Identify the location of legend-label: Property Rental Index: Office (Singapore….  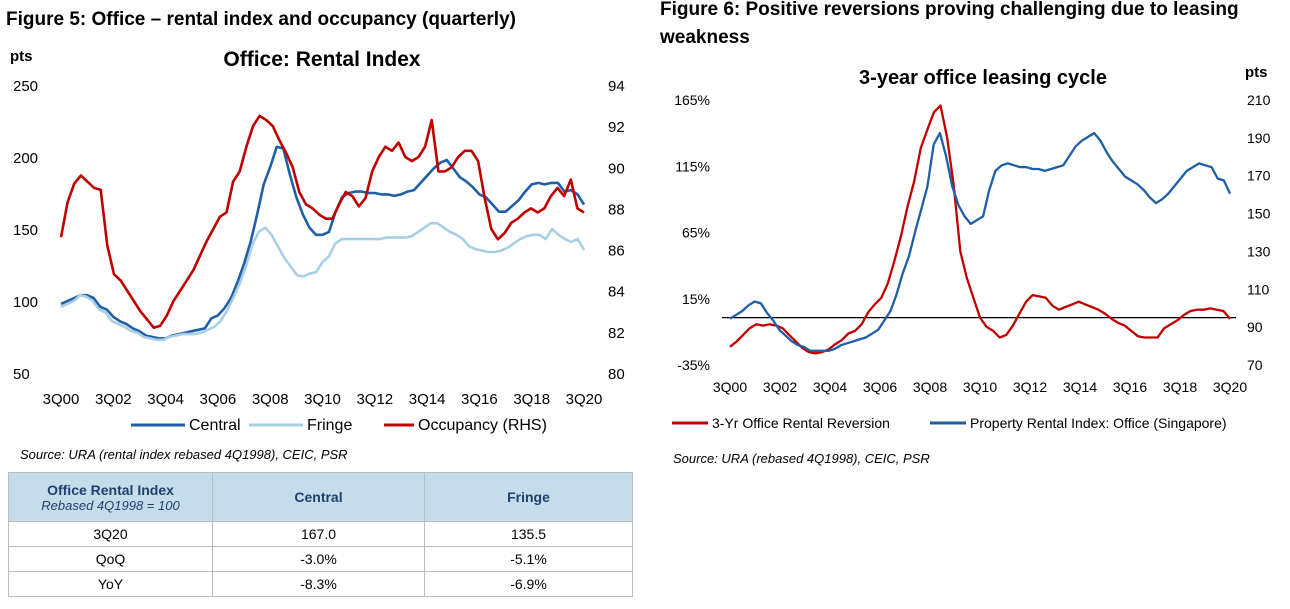
(1098, 423).